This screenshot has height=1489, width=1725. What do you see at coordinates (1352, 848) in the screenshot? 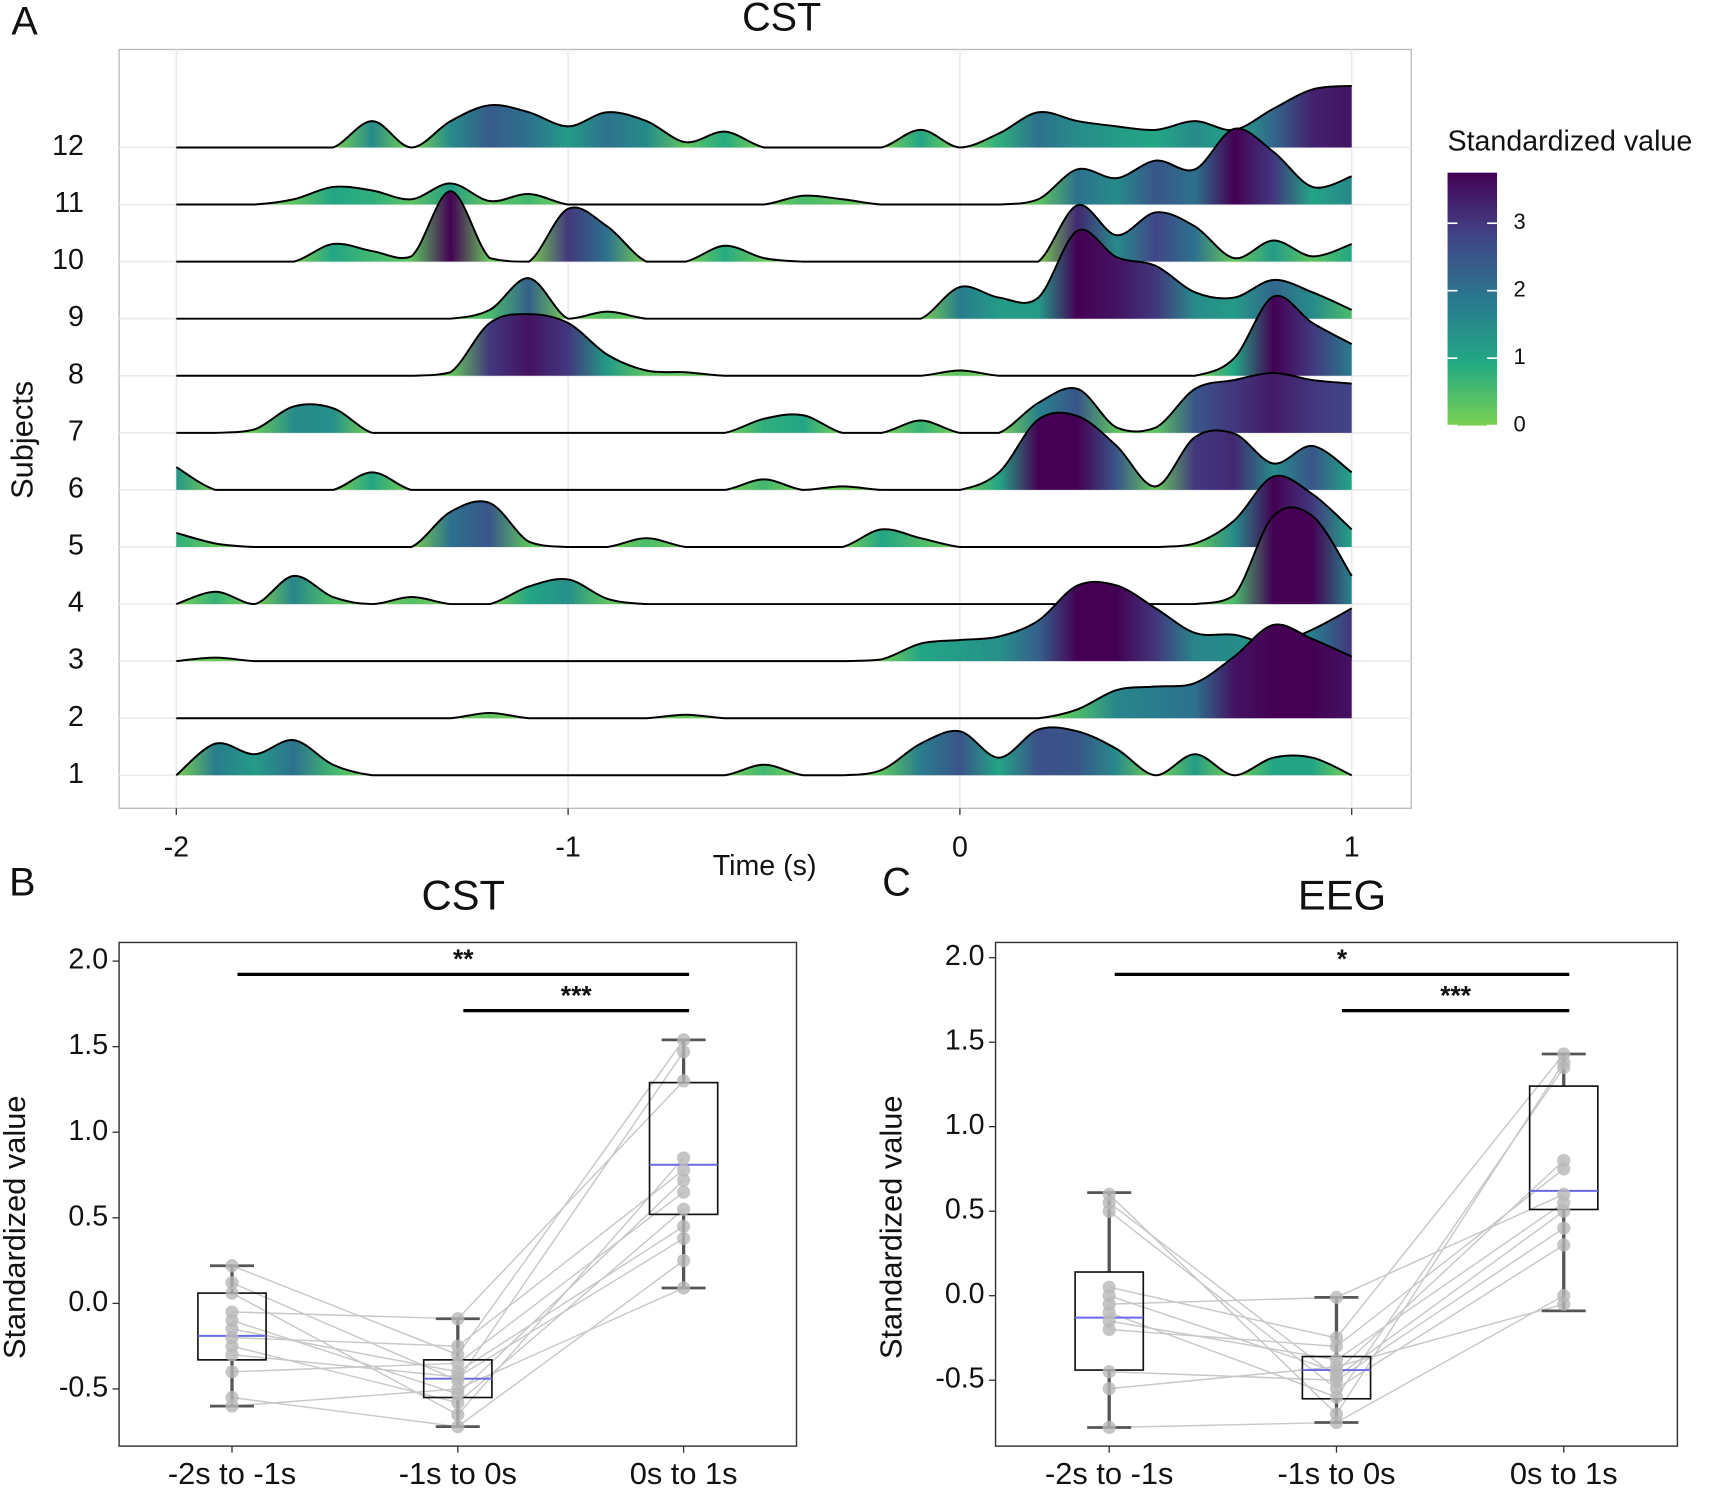
I see `x-tick-label: 1` at bounding box center [1352, 848].